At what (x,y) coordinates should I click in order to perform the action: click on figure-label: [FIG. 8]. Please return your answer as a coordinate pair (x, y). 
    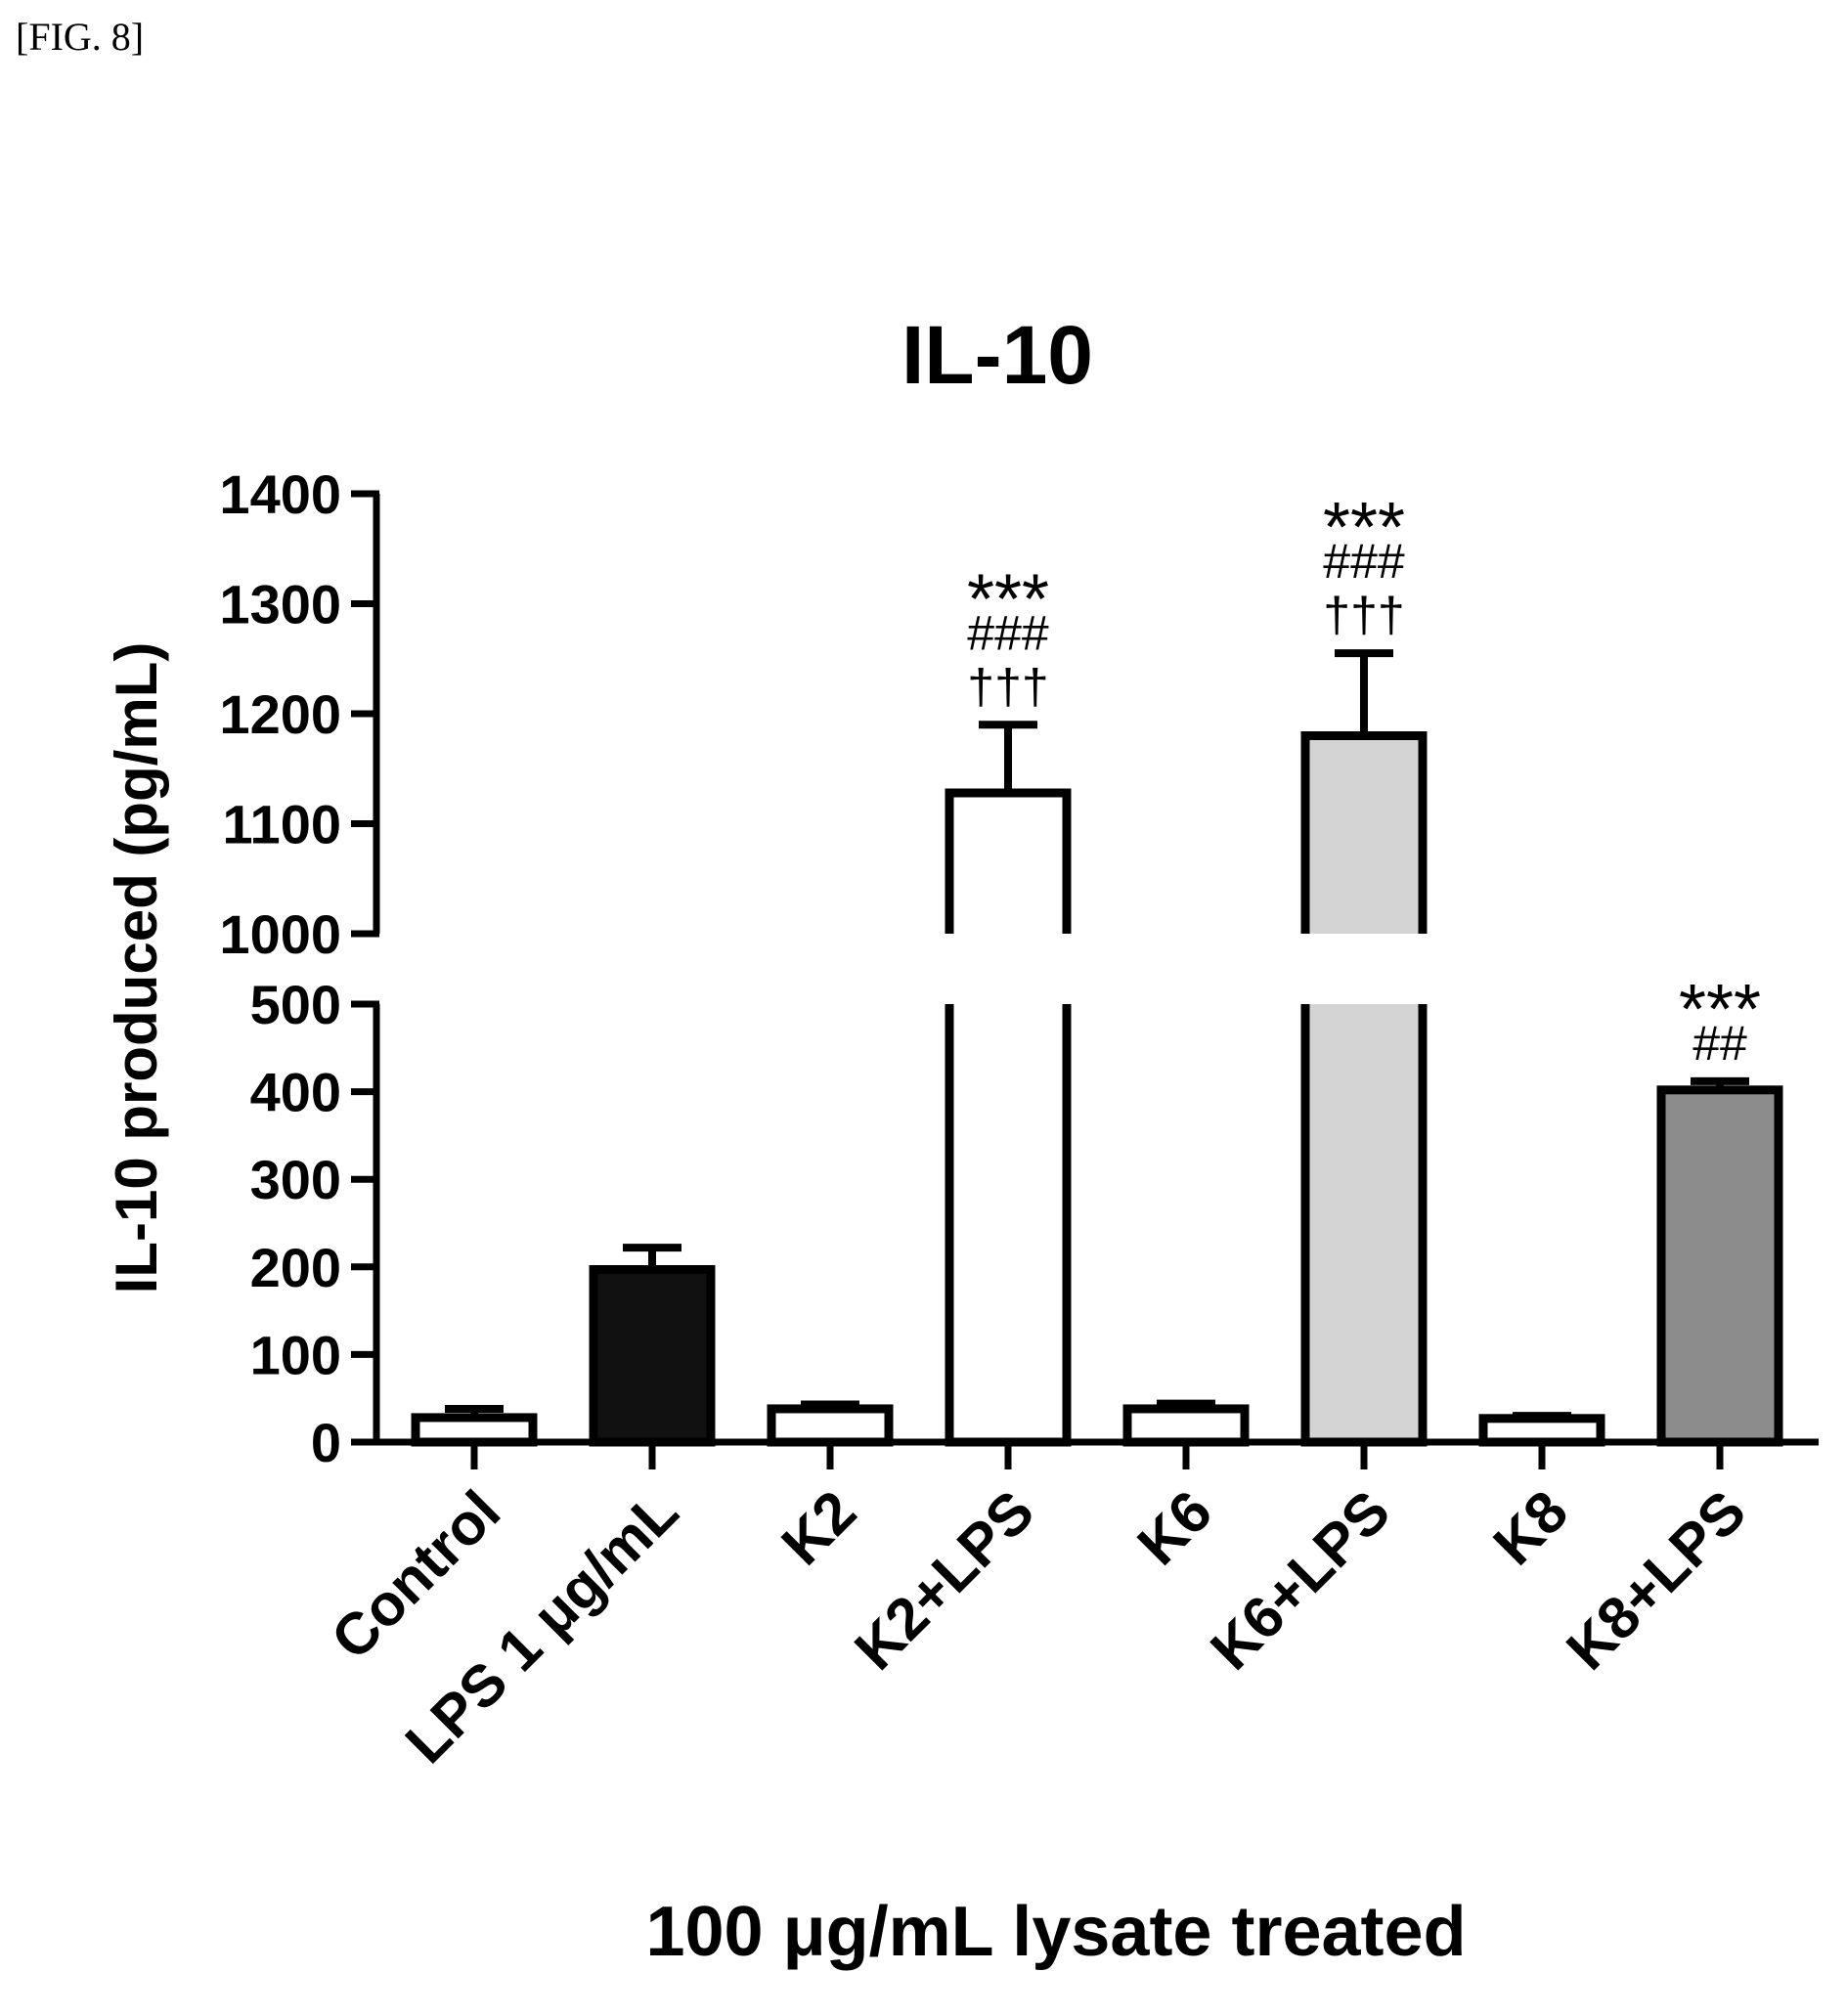
    Looking at the image, I should click on (80, 37).